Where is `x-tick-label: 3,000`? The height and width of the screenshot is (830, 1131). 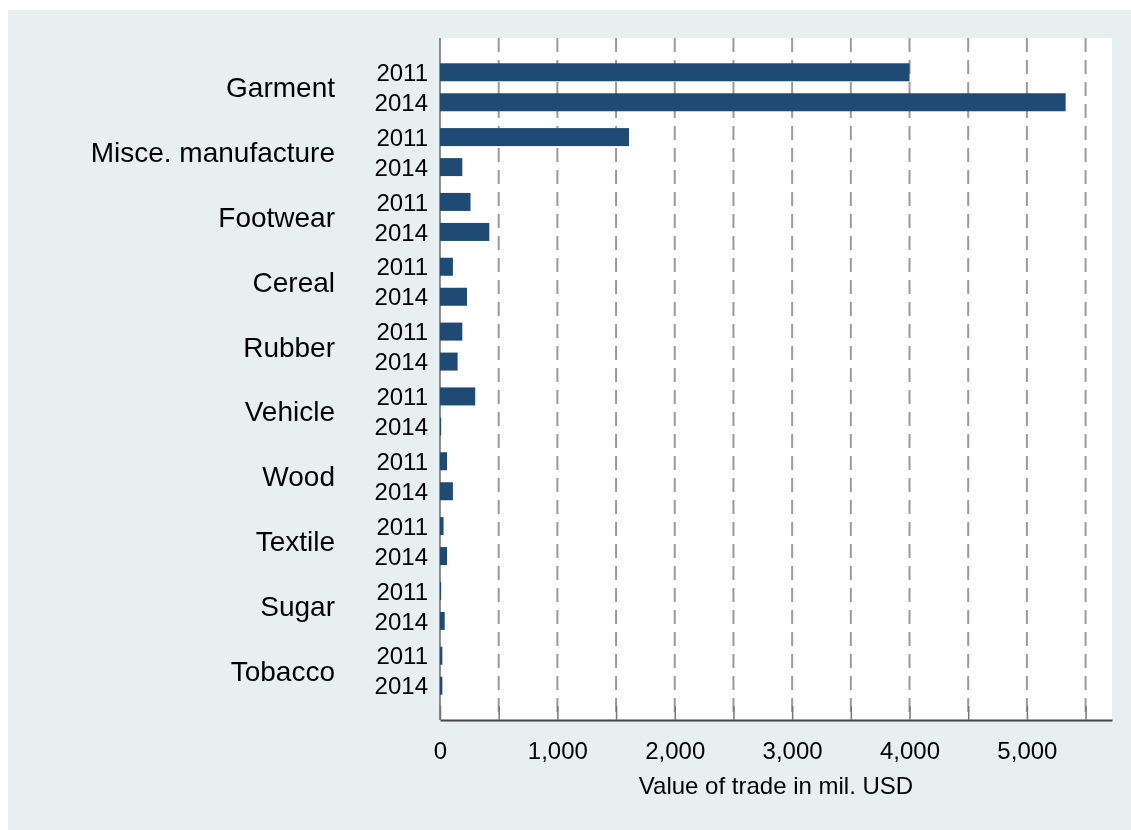 x-tick-label: 3,000 is located at coordinates (792, 751).